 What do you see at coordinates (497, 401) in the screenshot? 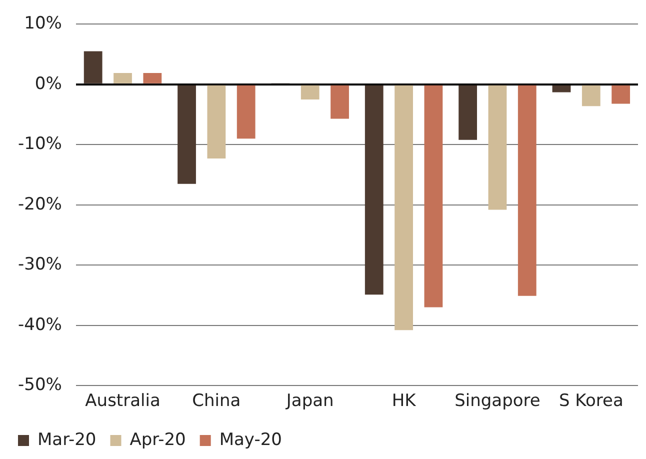
I see `x-tick-label: Singapore` at bounding box center [497, 401].